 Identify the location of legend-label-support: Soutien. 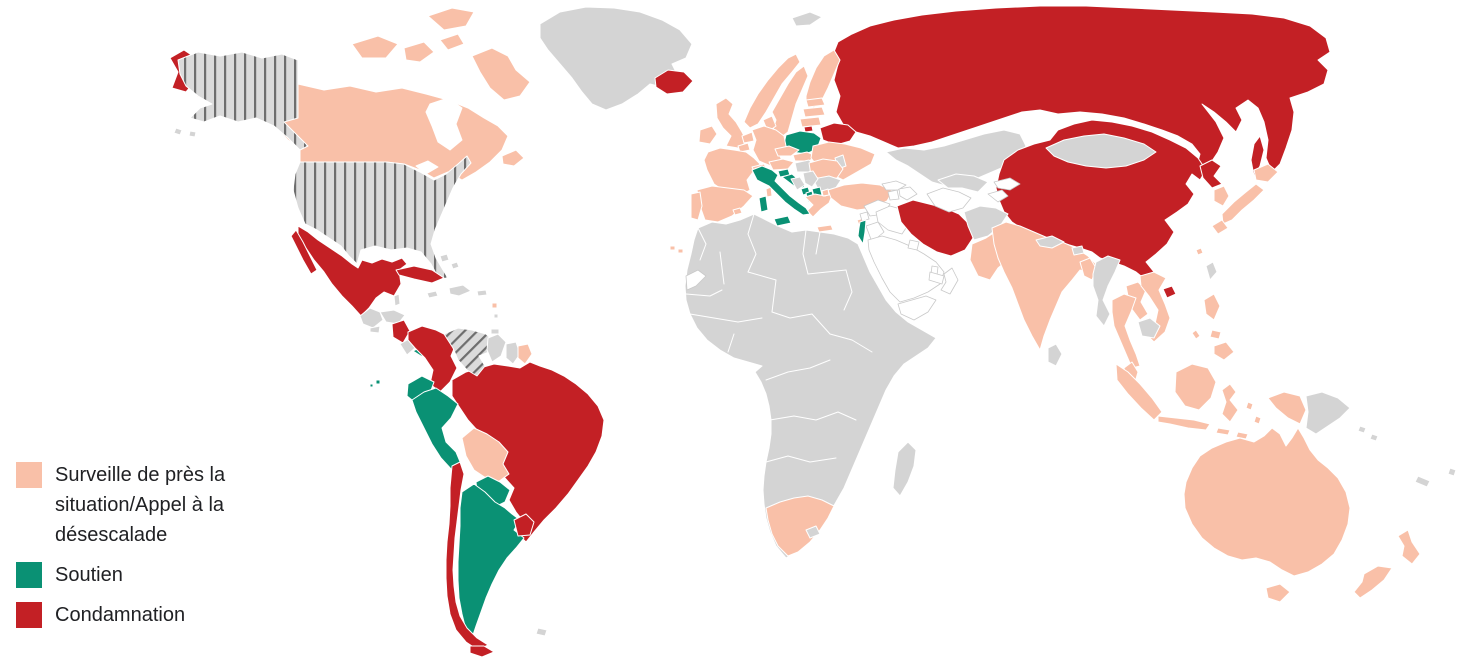
(89, 575).